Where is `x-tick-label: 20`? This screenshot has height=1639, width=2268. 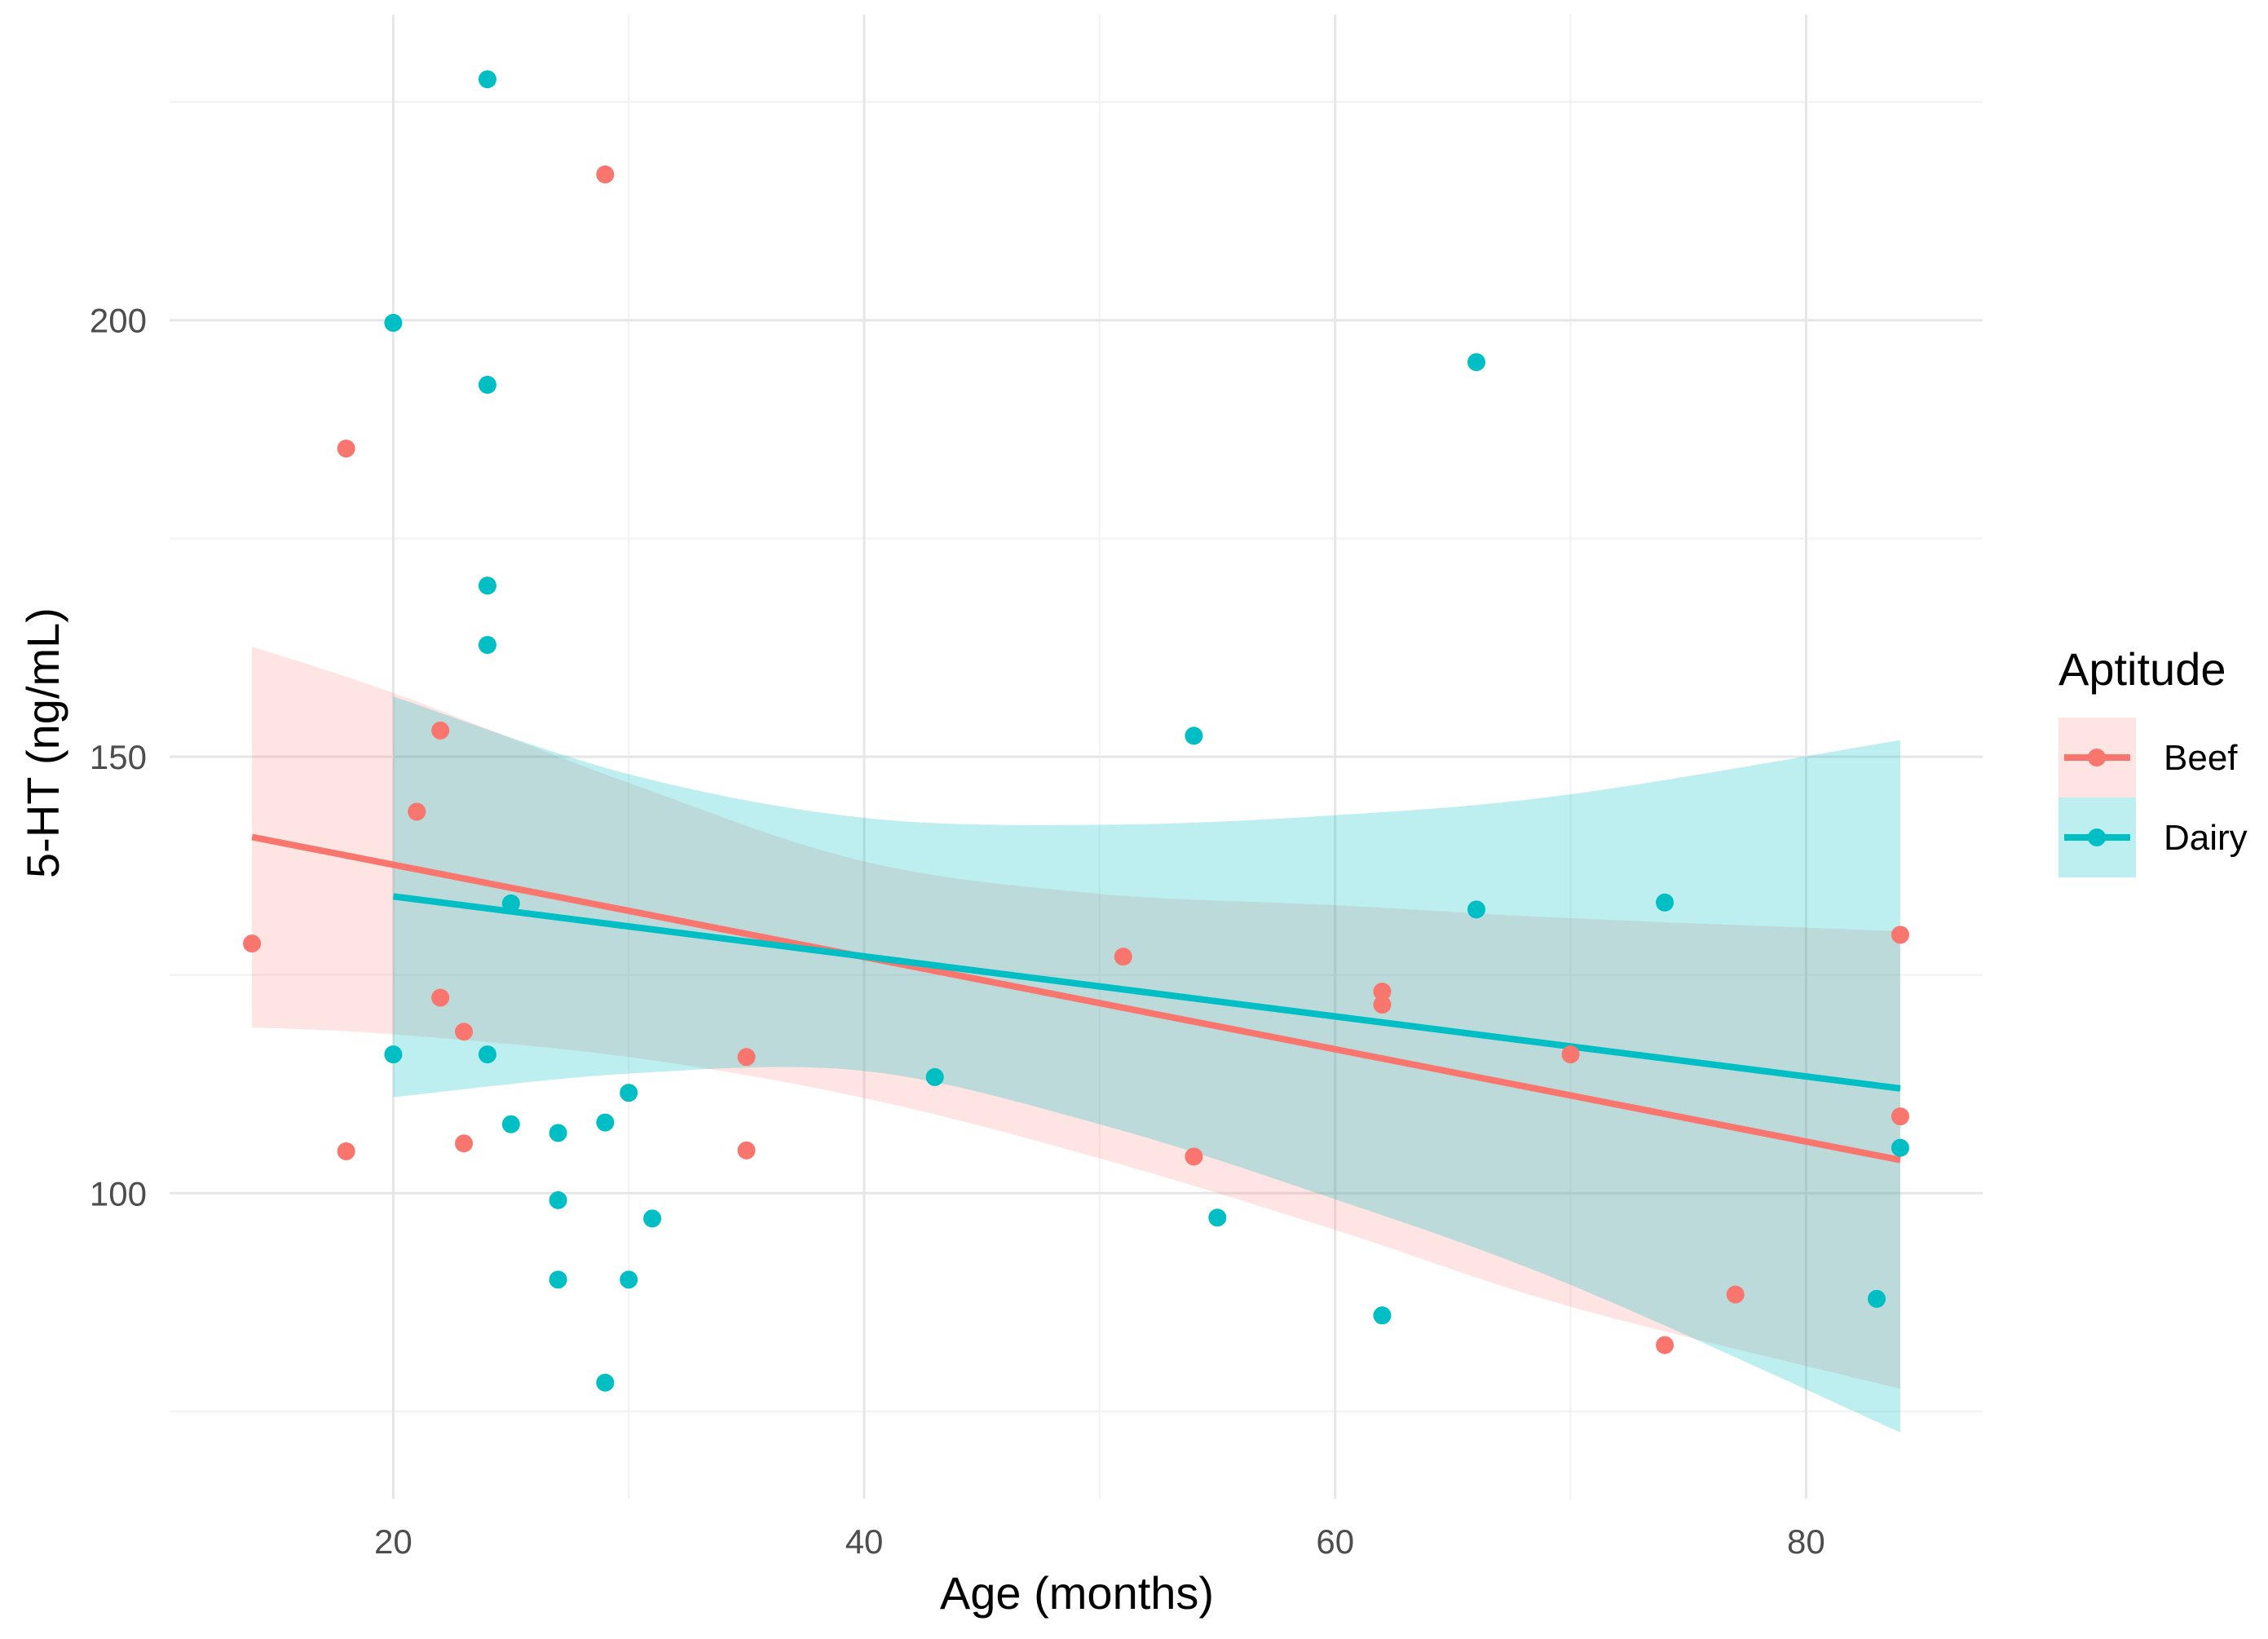 x-tick-label: 20 is located at coordinates (393, 1541).